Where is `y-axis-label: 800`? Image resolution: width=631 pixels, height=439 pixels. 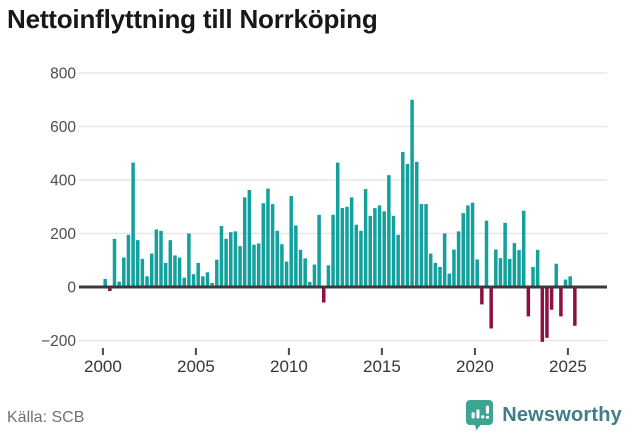 y-axis-label: 800 is located at coordinates (63, 74).